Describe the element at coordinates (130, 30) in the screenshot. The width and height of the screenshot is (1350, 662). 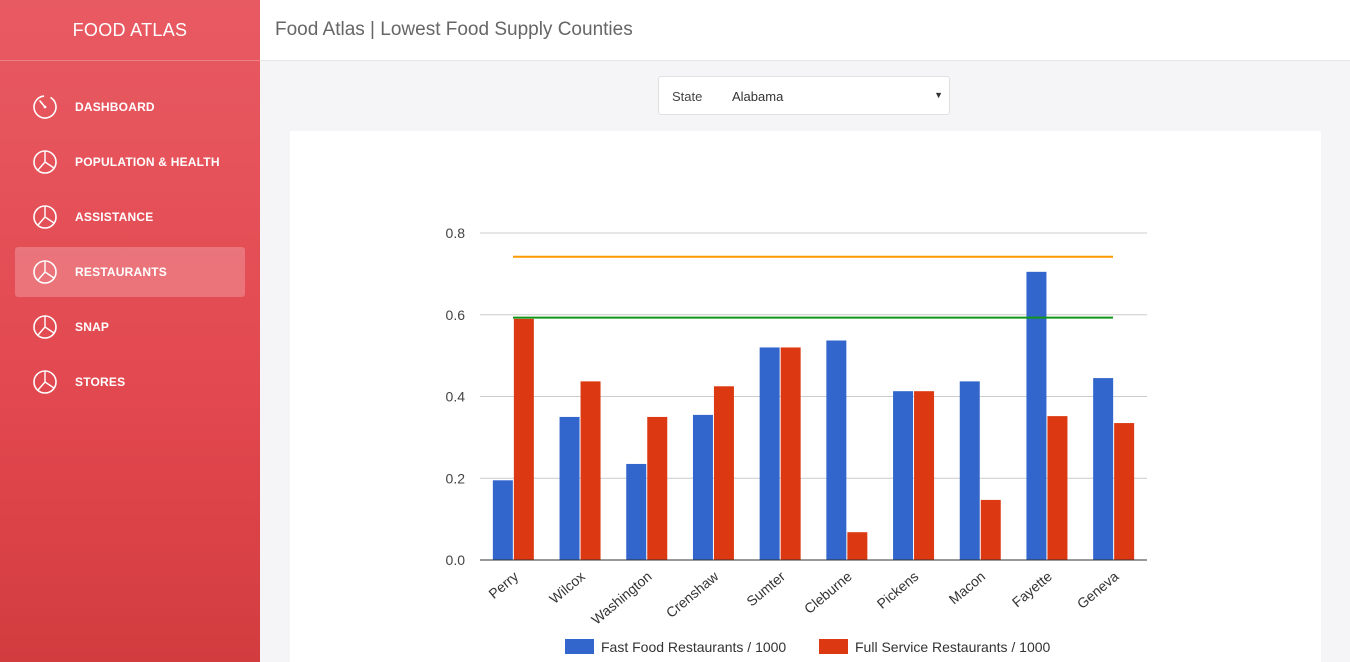
I see `brand-logo: FOOD ATLAS` at that location.